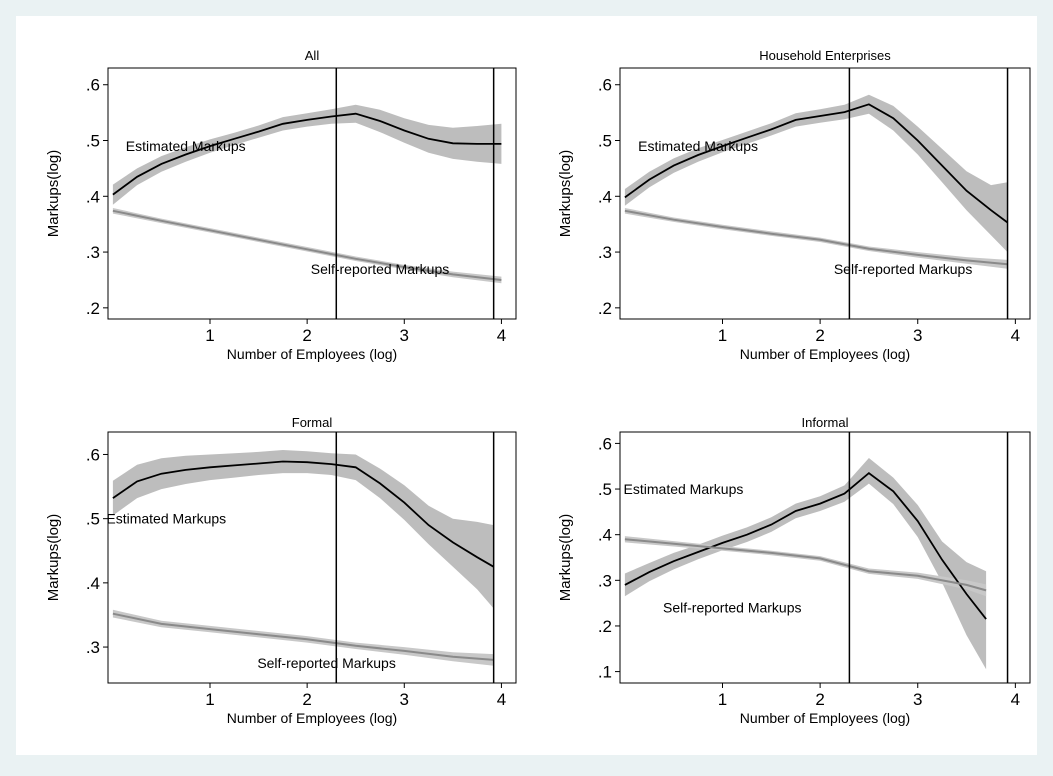 This screenshot has height=776, width=1053. What do you see at coordinates (312, 55) in the screenshot?
I see `panel-title: All` at bounding box center [312, 55].